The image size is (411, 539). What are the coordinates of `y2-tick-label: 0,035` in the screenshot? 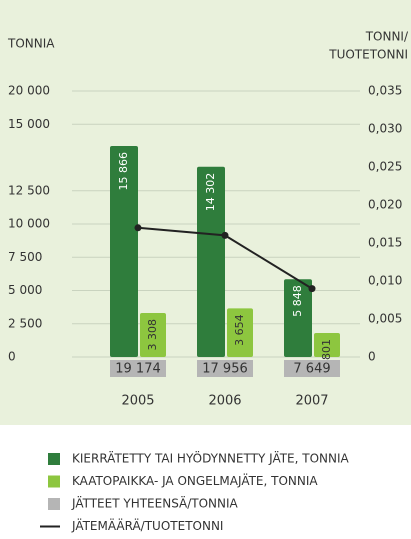 It's located at (385, 91).